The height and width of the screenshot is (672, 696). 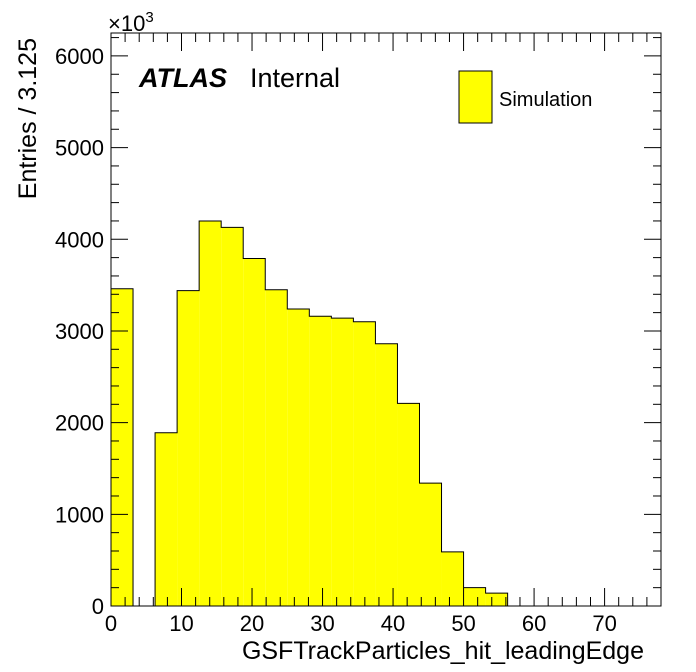 What do you see at coordinates (126, 23) in the screenshot?
I see `y-multiplier-base: ×10` at bounding box center [126, 23].